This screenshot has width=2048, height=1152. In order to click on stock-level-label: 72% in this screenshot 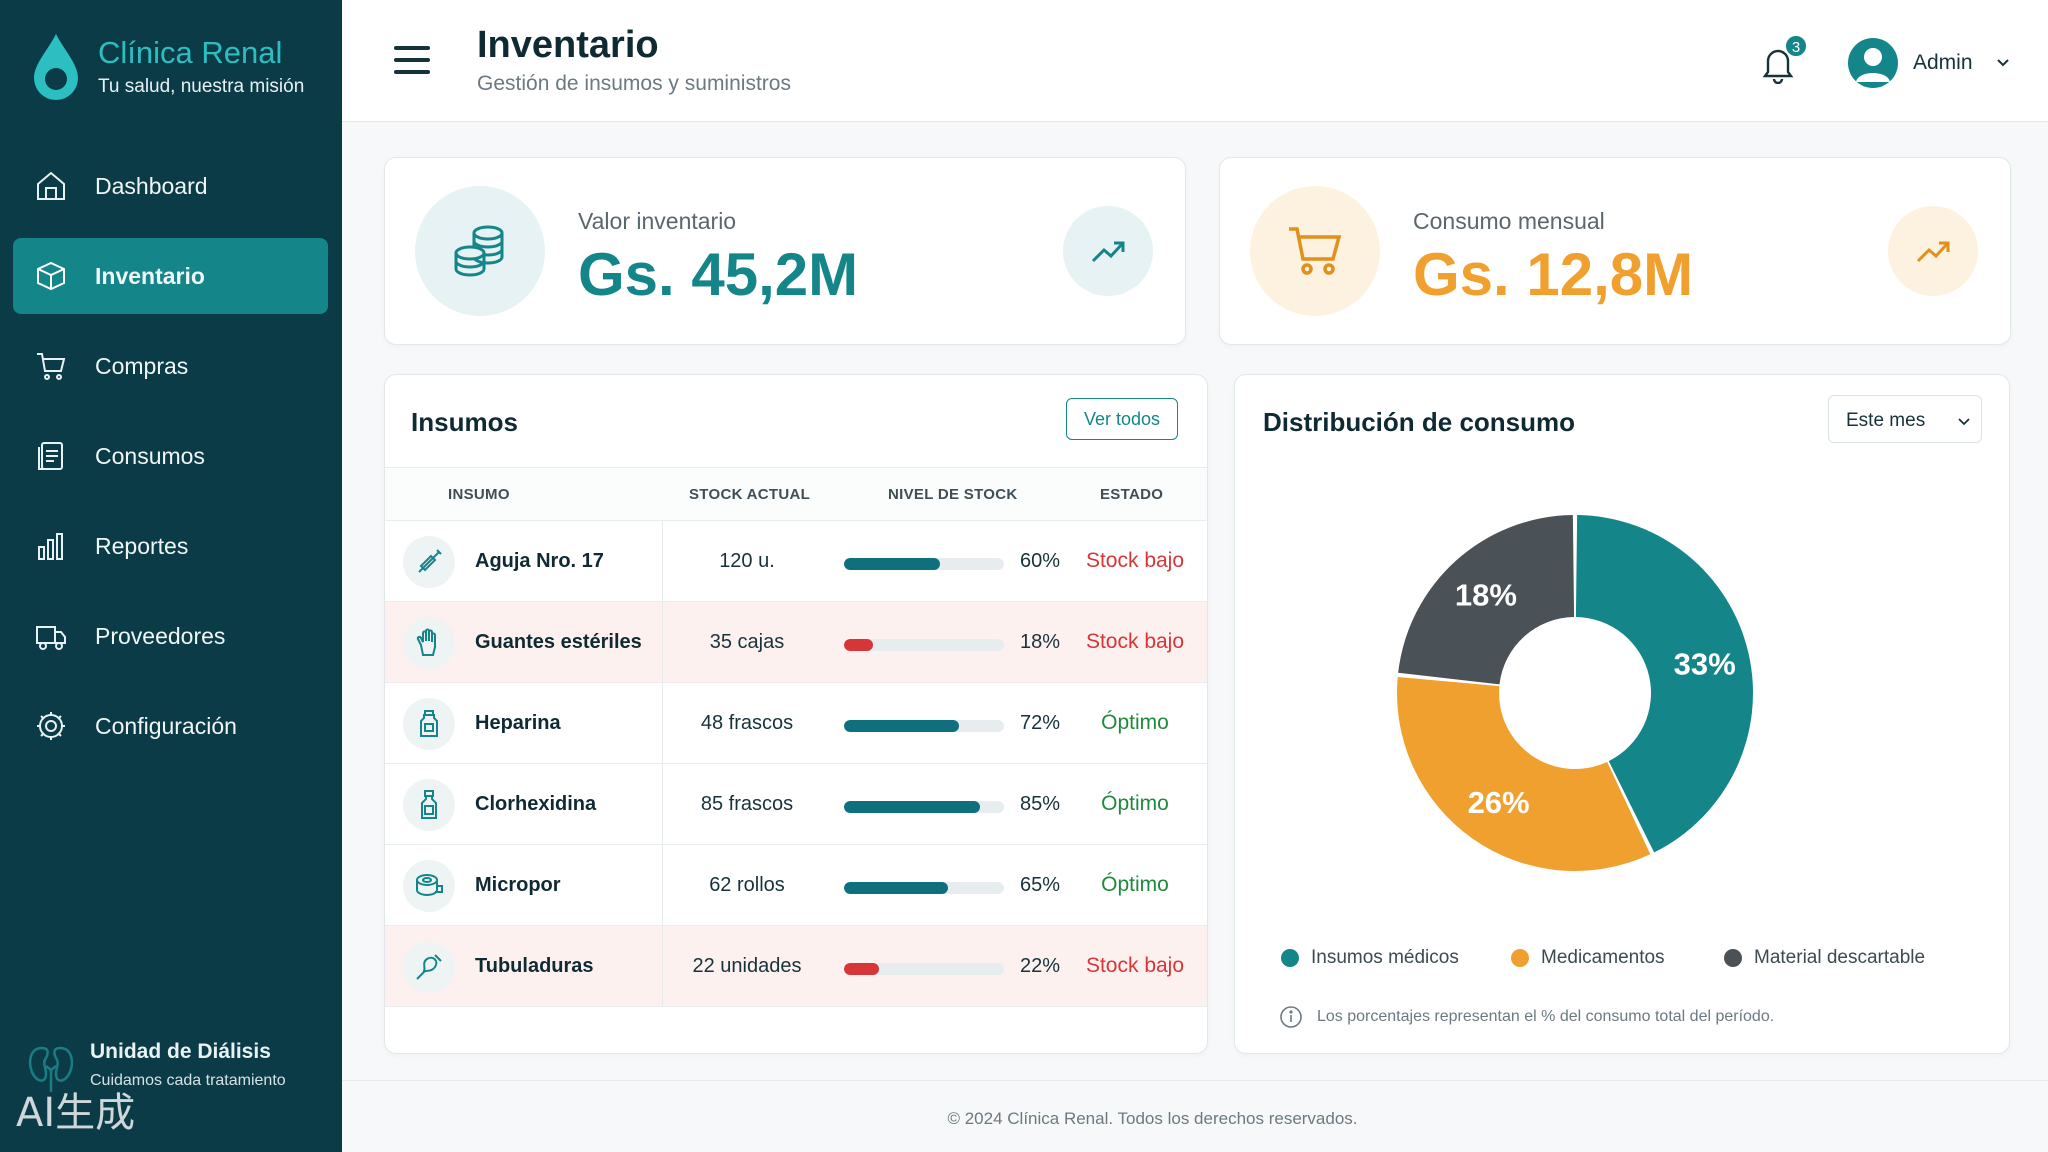, I will do `click(1039, 723)`.